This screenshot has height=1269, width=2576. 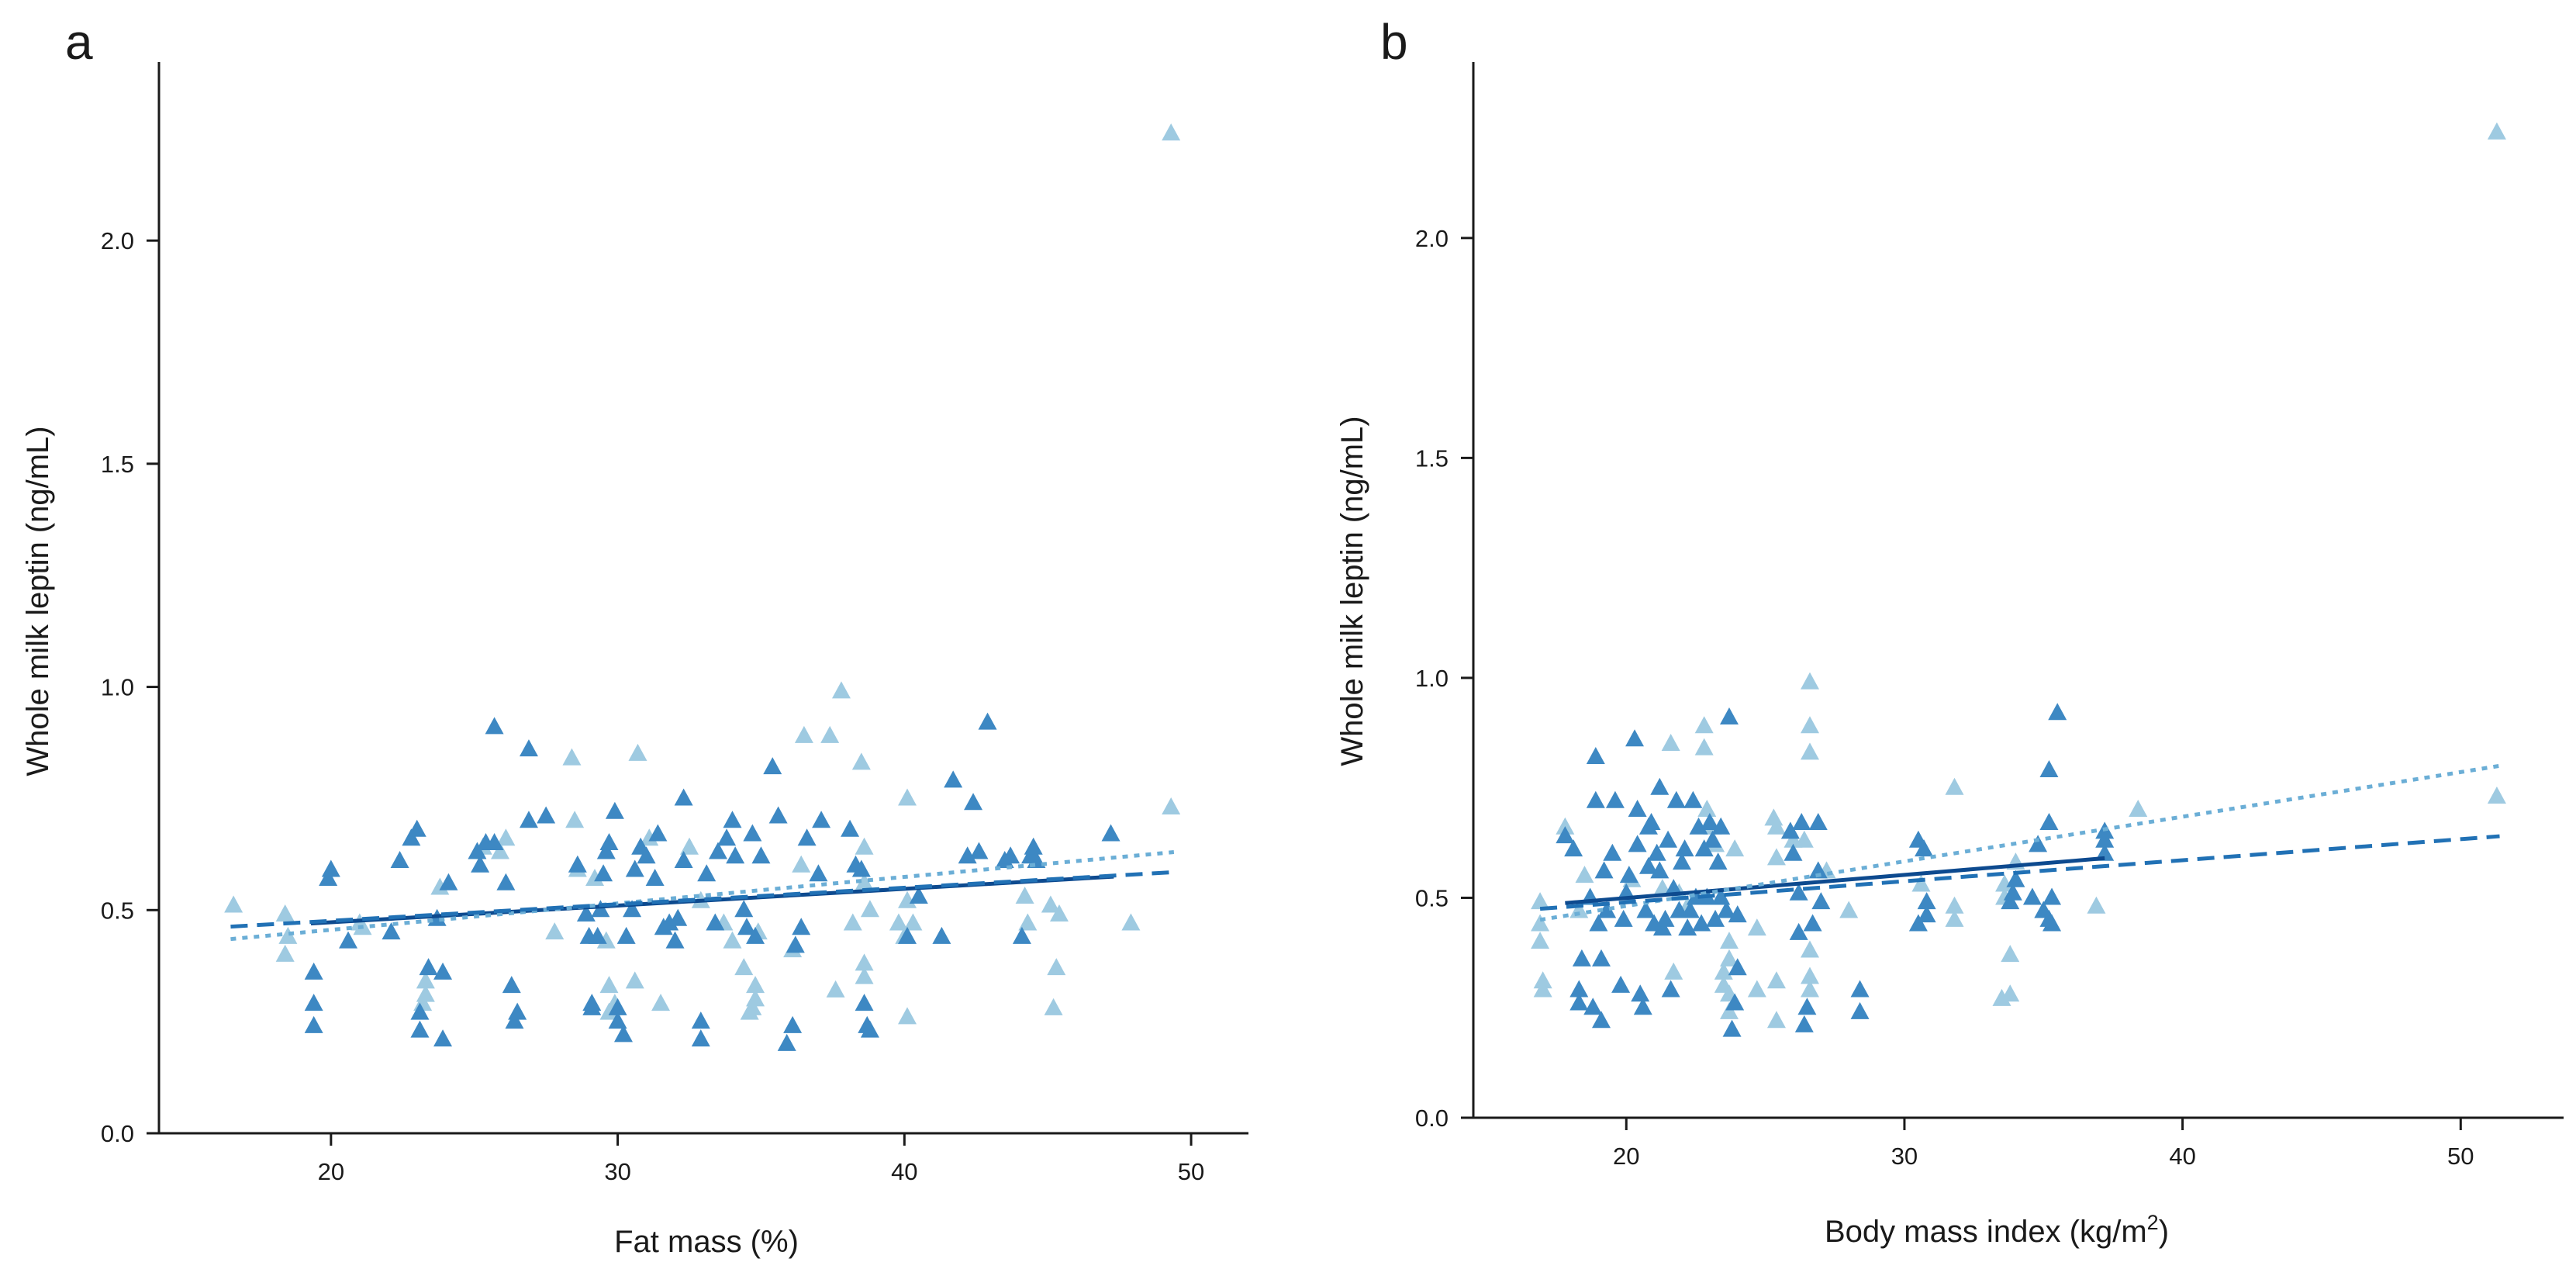 I want to click on x-tick-label: 20, so click(x=331, y=1171).